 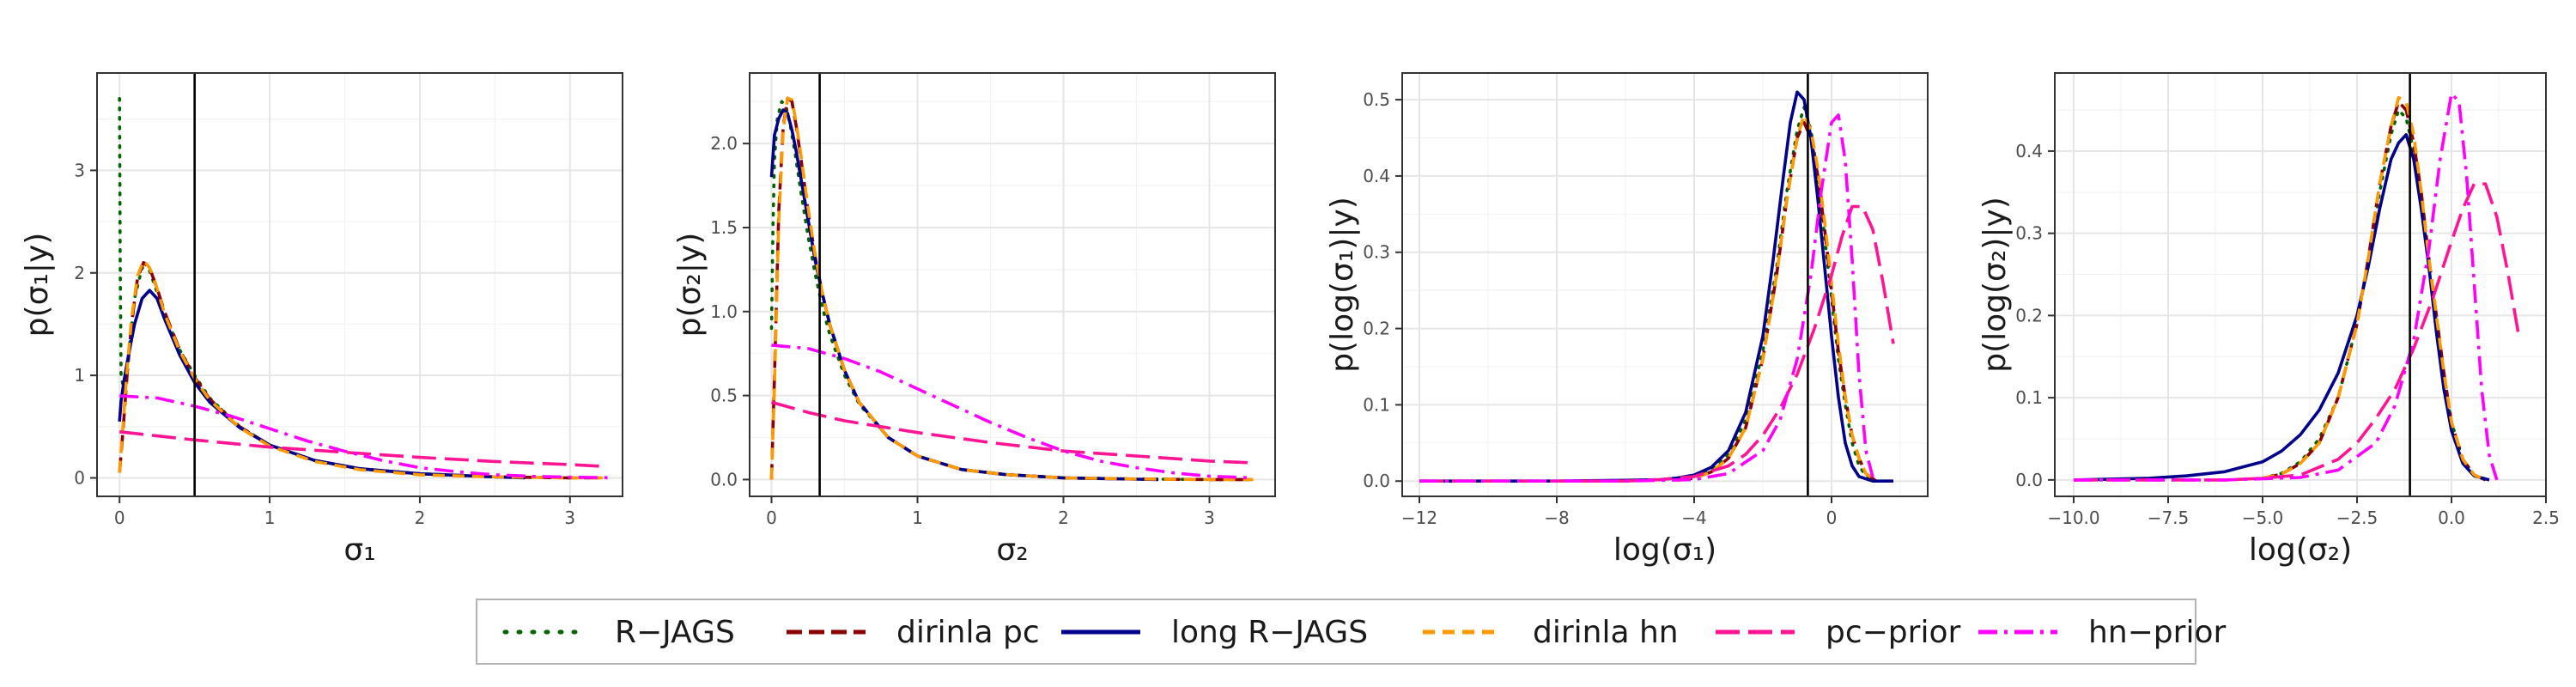 I want to click on legend-box, so click(x=1336, y=632).